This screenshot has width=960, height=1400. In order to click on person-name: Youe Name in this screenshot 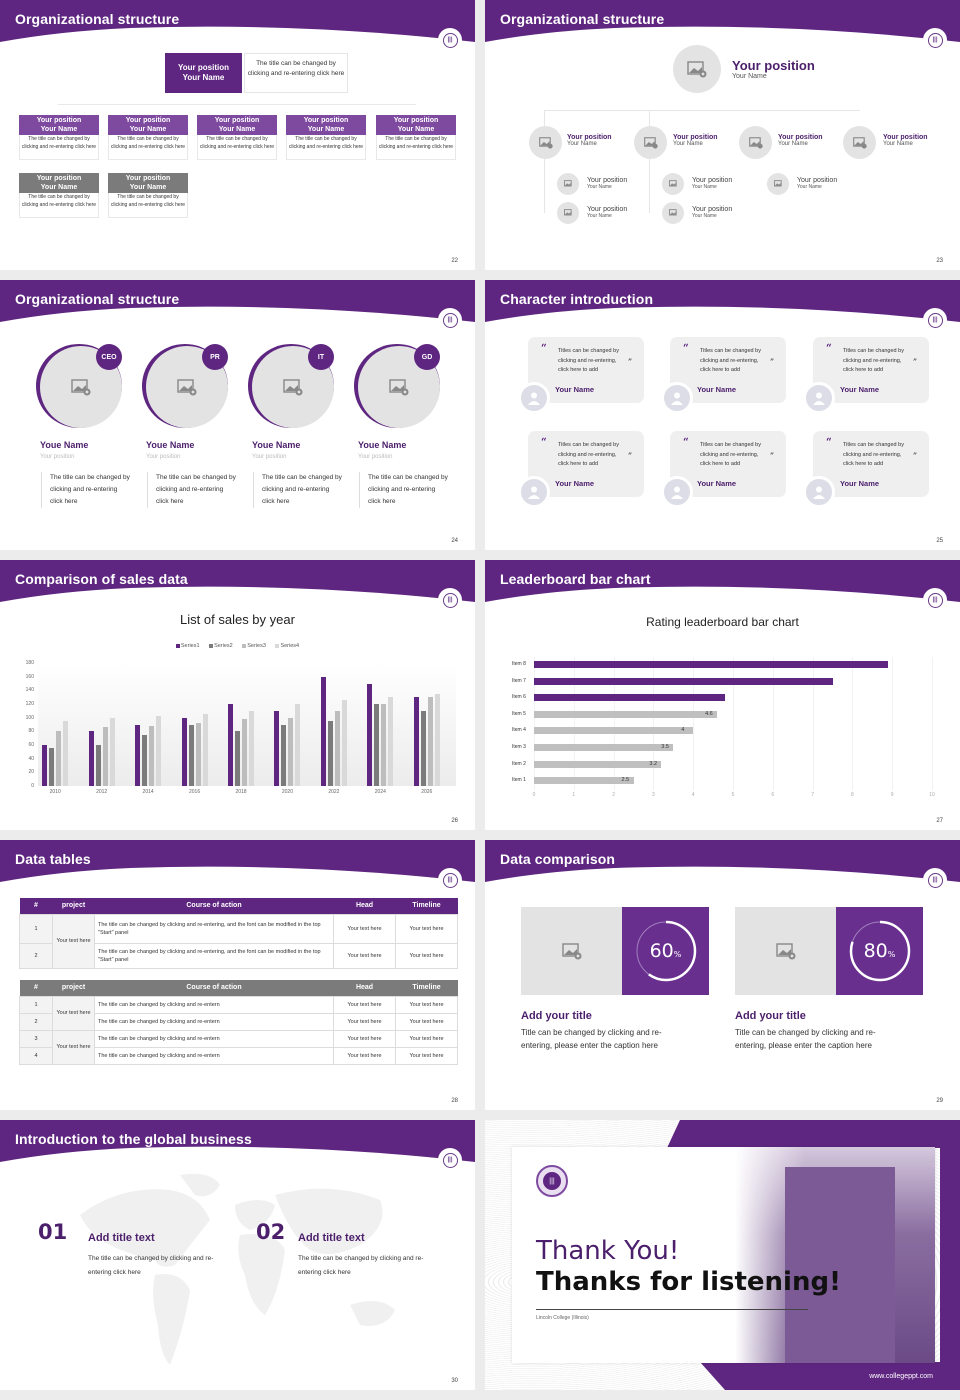, I will do `click(64, 445)`.